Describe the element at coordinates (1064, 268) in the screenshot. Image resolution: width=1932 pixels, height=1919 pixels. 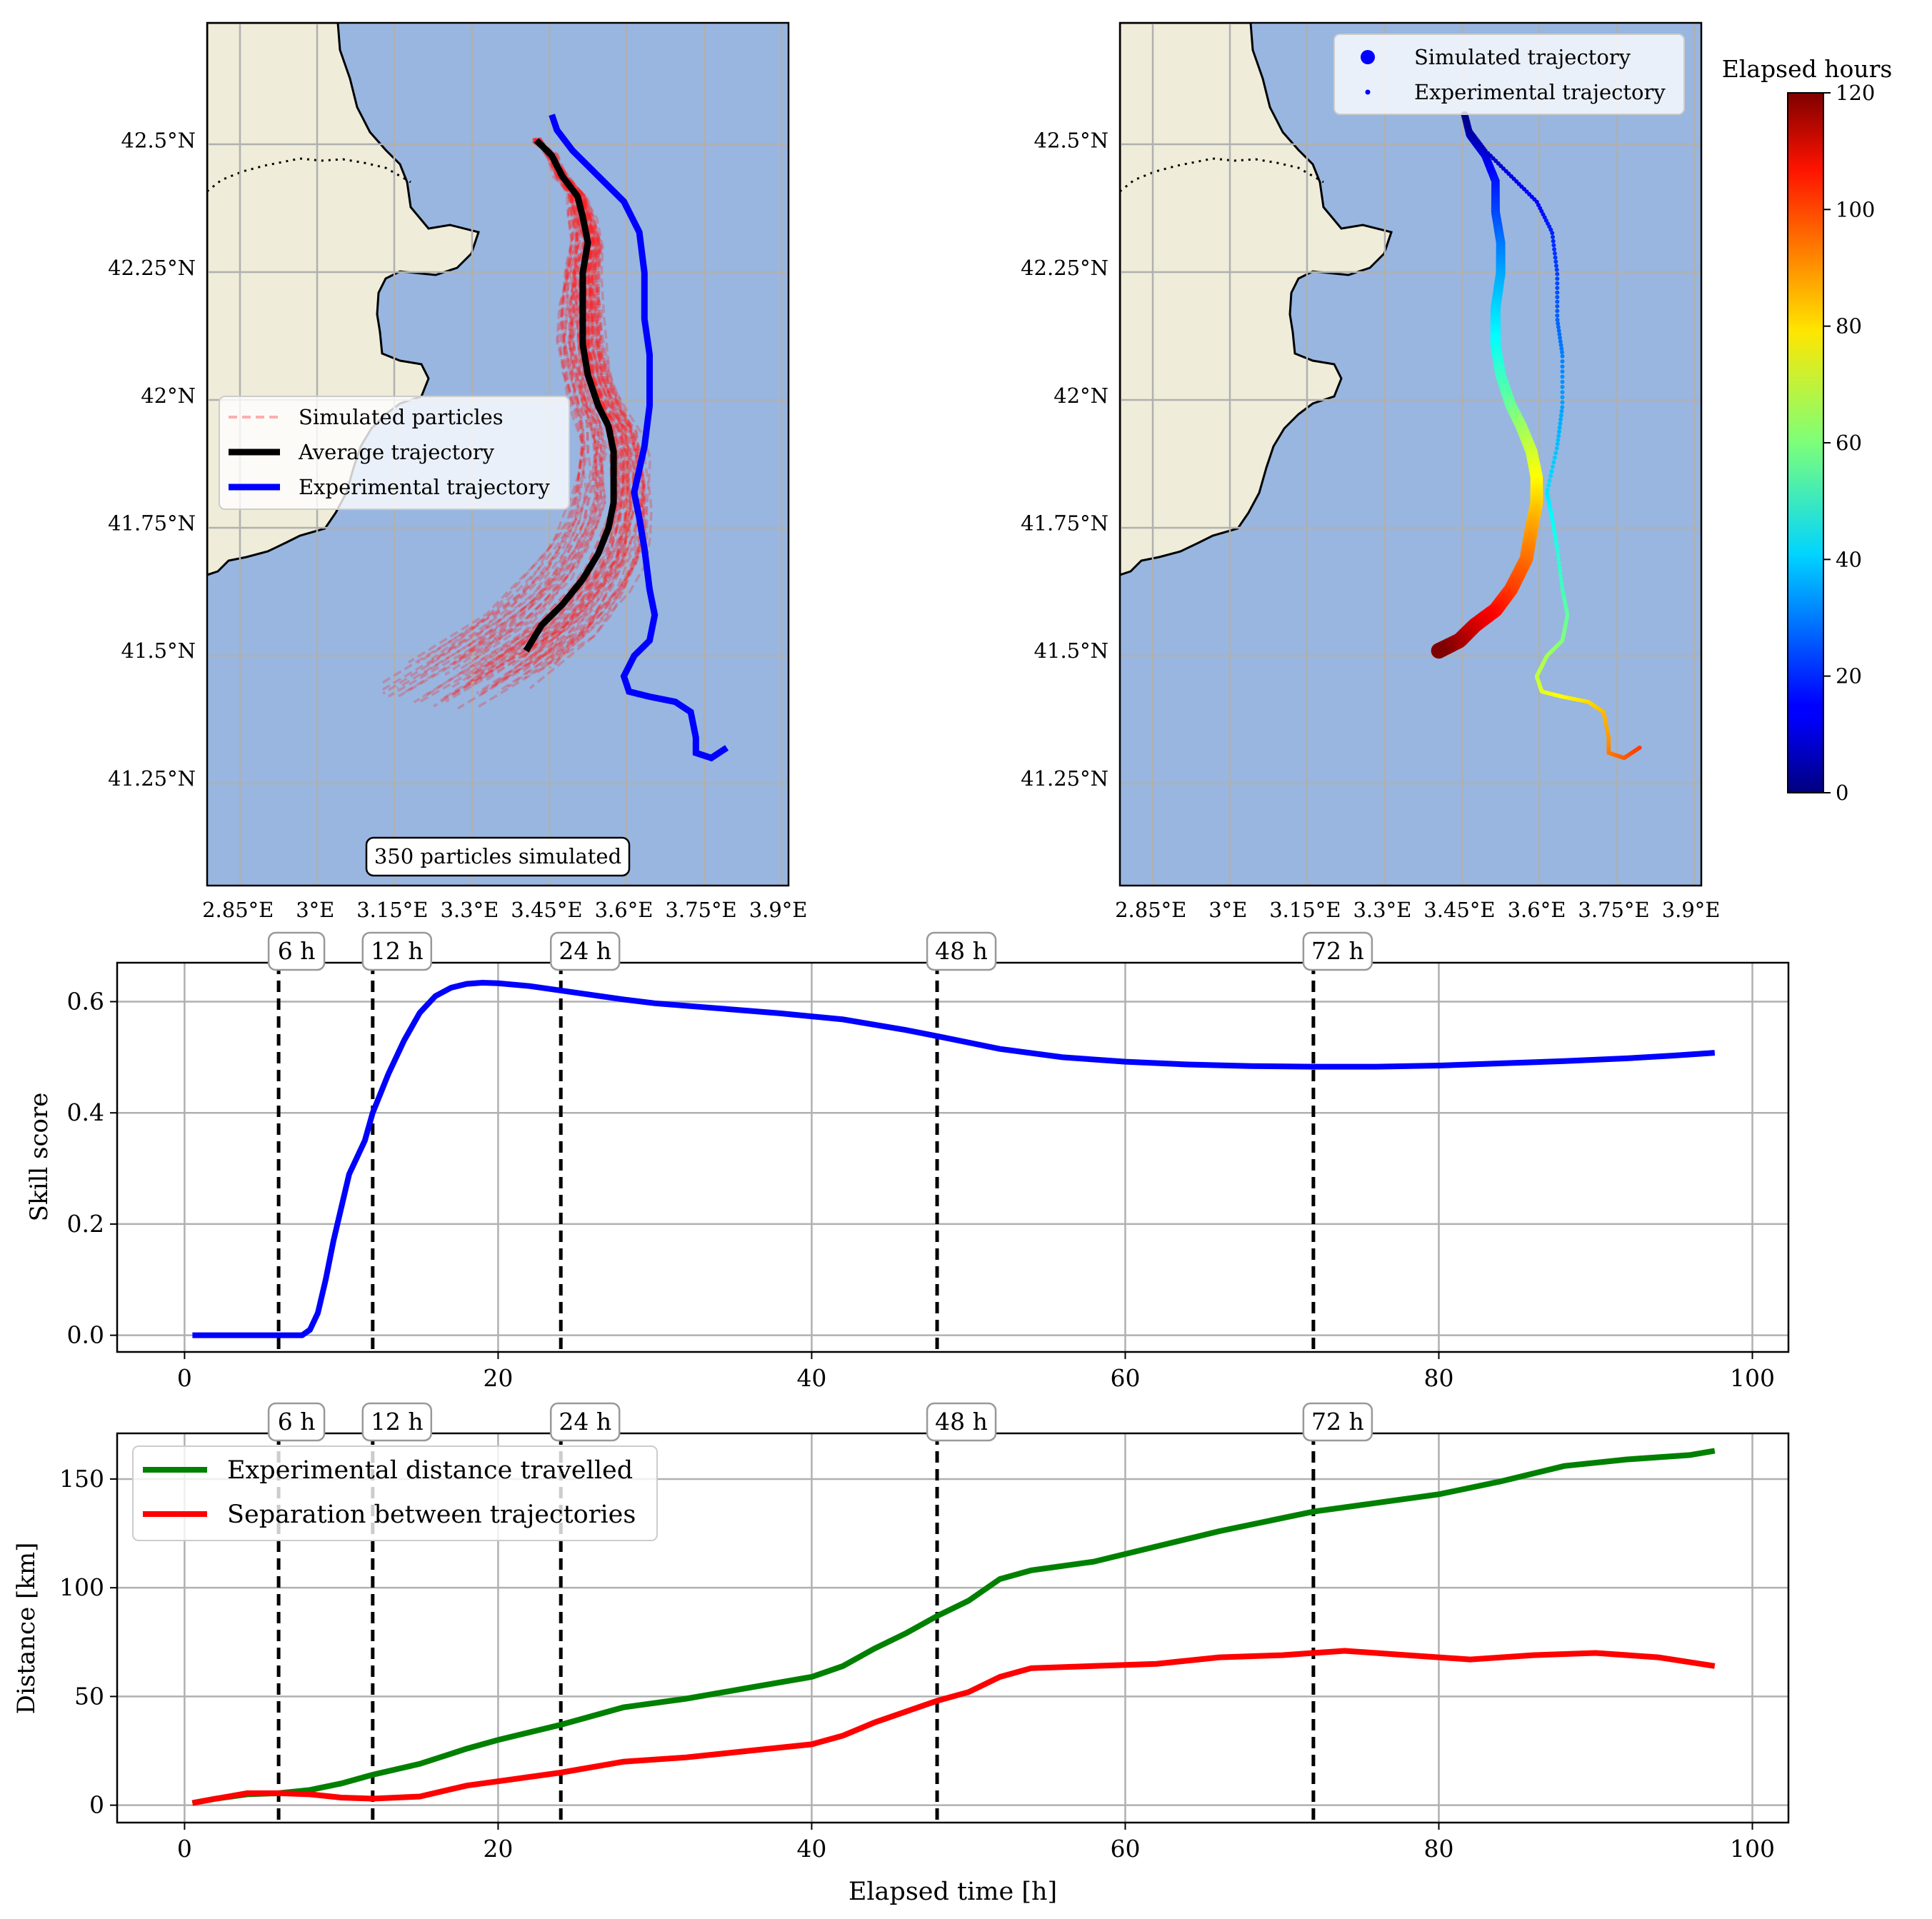
I see `map-ytick-label: 42.25°N` at that location.